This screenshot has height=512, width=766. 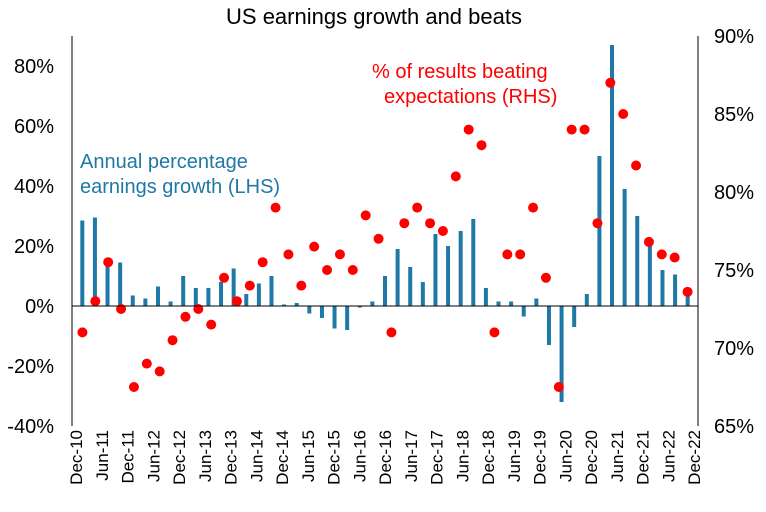 What do you see at coordinates (617, 456) in the screenshot?
I see `x-tick-label: Jun-21` at bounding box center [617, 456].